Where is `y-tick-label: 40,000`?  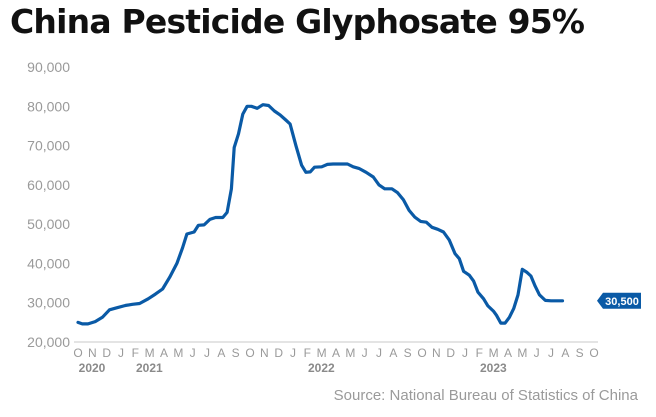
y-tick-label: 40,000 is located at coordinates (48, 263).